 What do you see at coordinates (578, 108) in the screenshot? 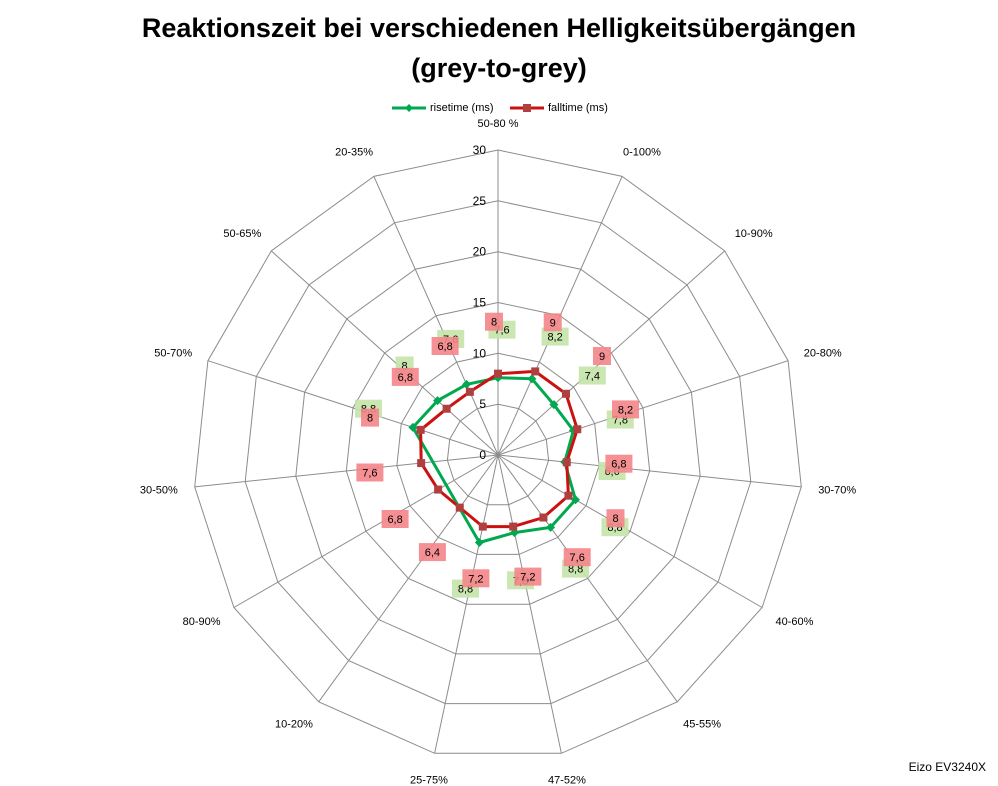
I see `legend-label-falltime: falltime (ms)` at bounding box center [578, 108].